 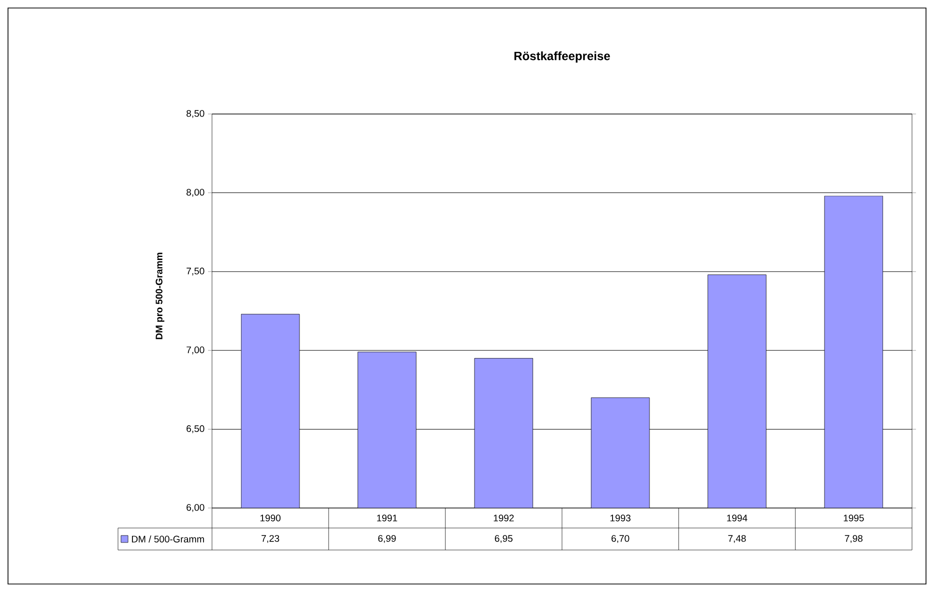 What do you see at coordinates (195, 192) in the screenshot?
I see `y-tick-label: 8,00` at bounding box center [195, 192].